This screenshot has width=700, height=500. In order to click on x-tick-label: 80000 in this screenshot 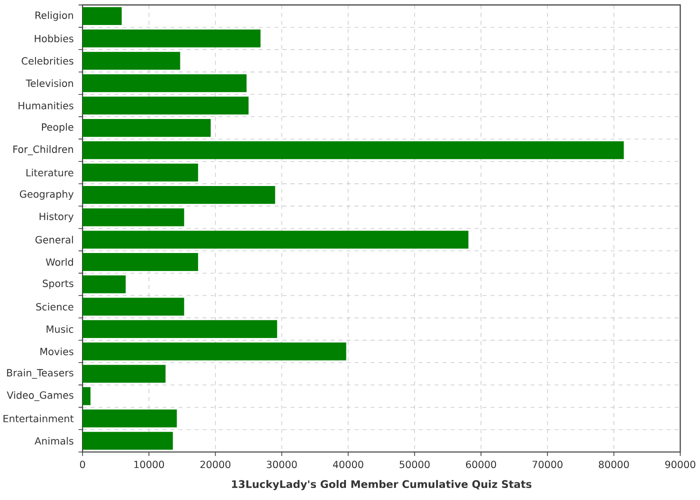, I will do `click(613, 464)`.